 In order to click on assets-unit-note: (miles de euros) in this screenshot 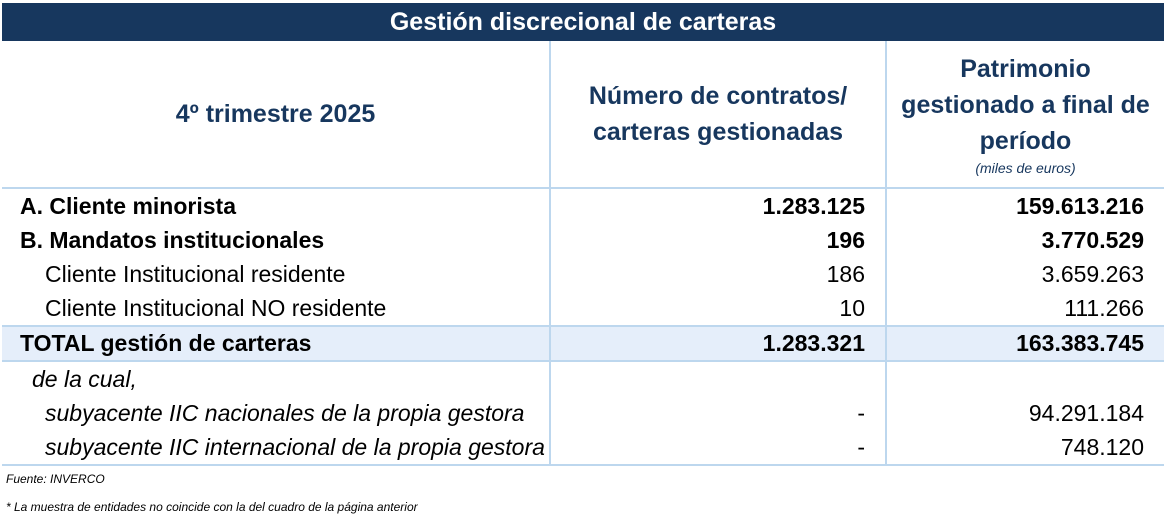, I will do `click(1025, 168)`.